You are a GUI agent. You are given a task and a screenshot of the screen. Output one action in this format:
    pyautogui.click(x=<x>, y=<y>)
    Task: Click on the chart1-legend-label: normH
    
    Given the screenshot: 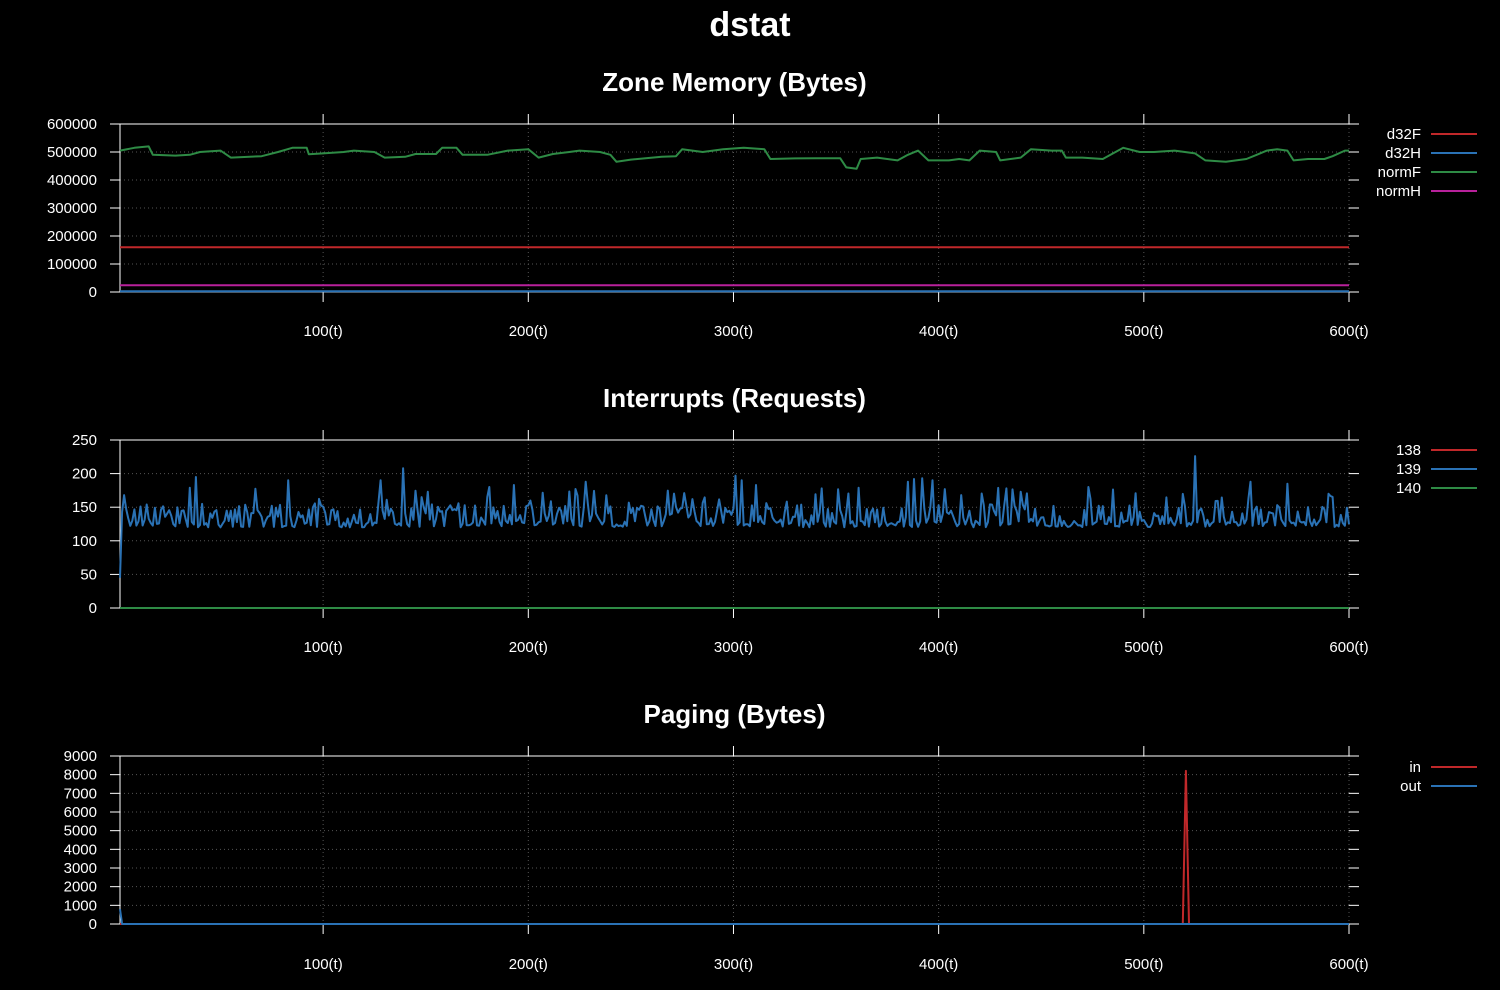 What is the action you would take?
    pyautogui.click(x=1398, y=191)
    